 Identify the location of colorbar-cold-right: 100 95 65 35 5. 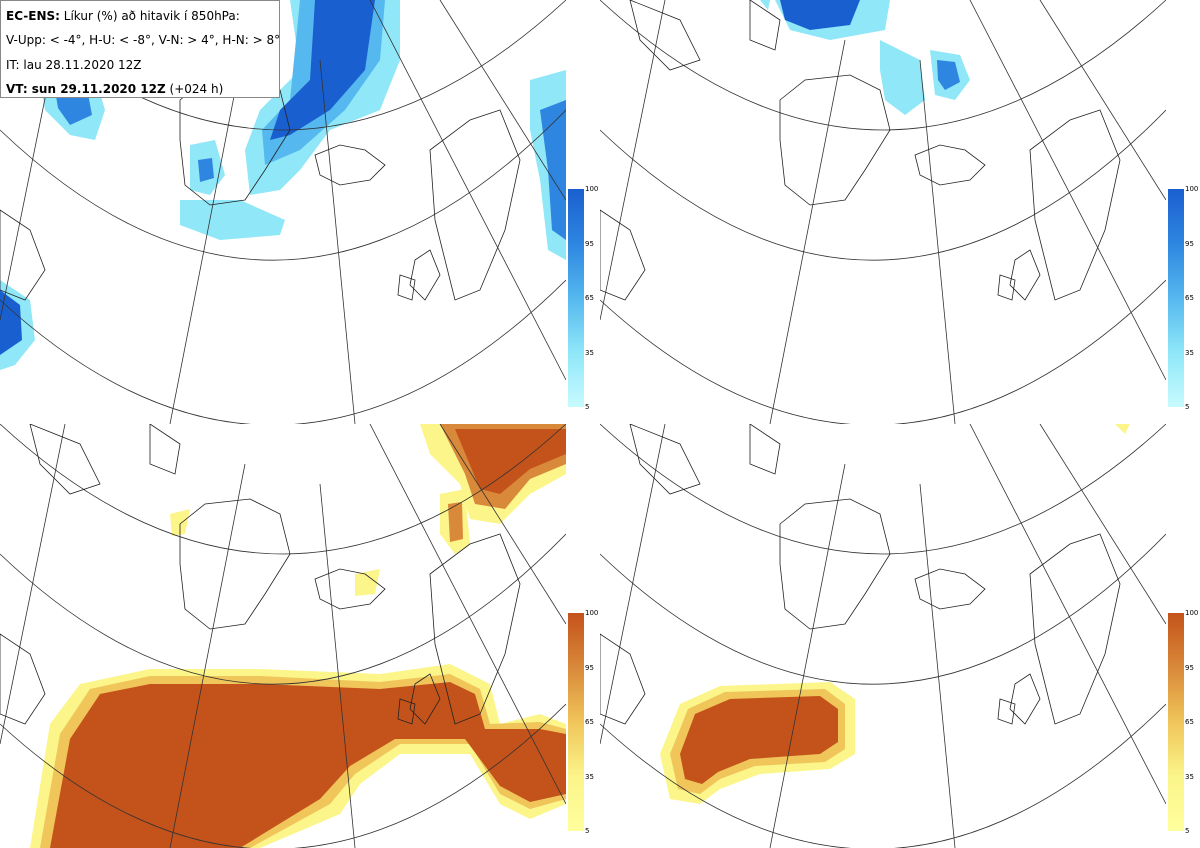
(1183, 298).